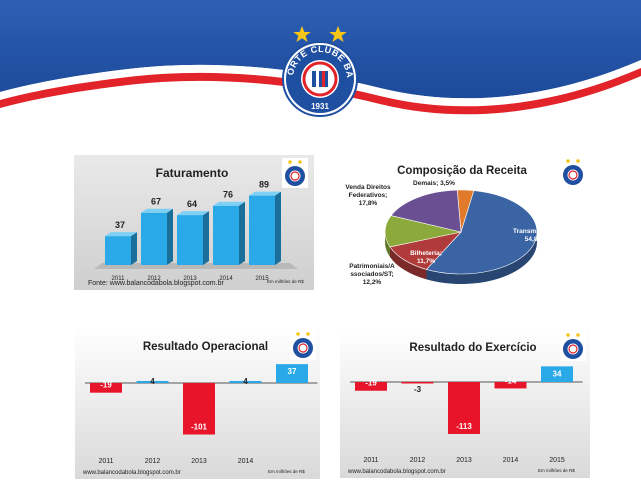  I want to click on slice-label-line: 17,8%, so click(368, 203).